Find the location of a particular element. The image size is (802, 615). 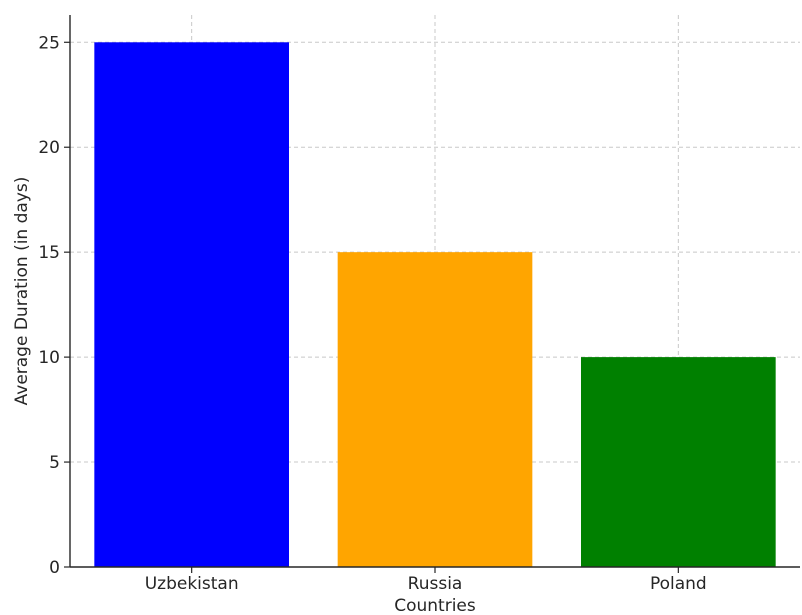

y-tick-label: 5 is located at coordinates (54, 463).